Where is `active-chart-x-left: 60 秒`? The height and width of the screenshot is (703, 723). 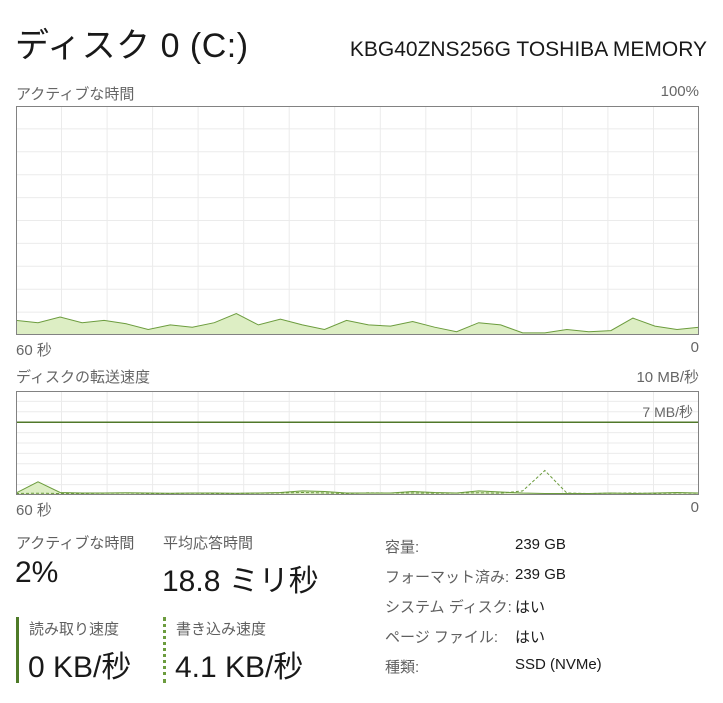 active-chart-x-left: 60 秒 is located at coordinates (34, 350).